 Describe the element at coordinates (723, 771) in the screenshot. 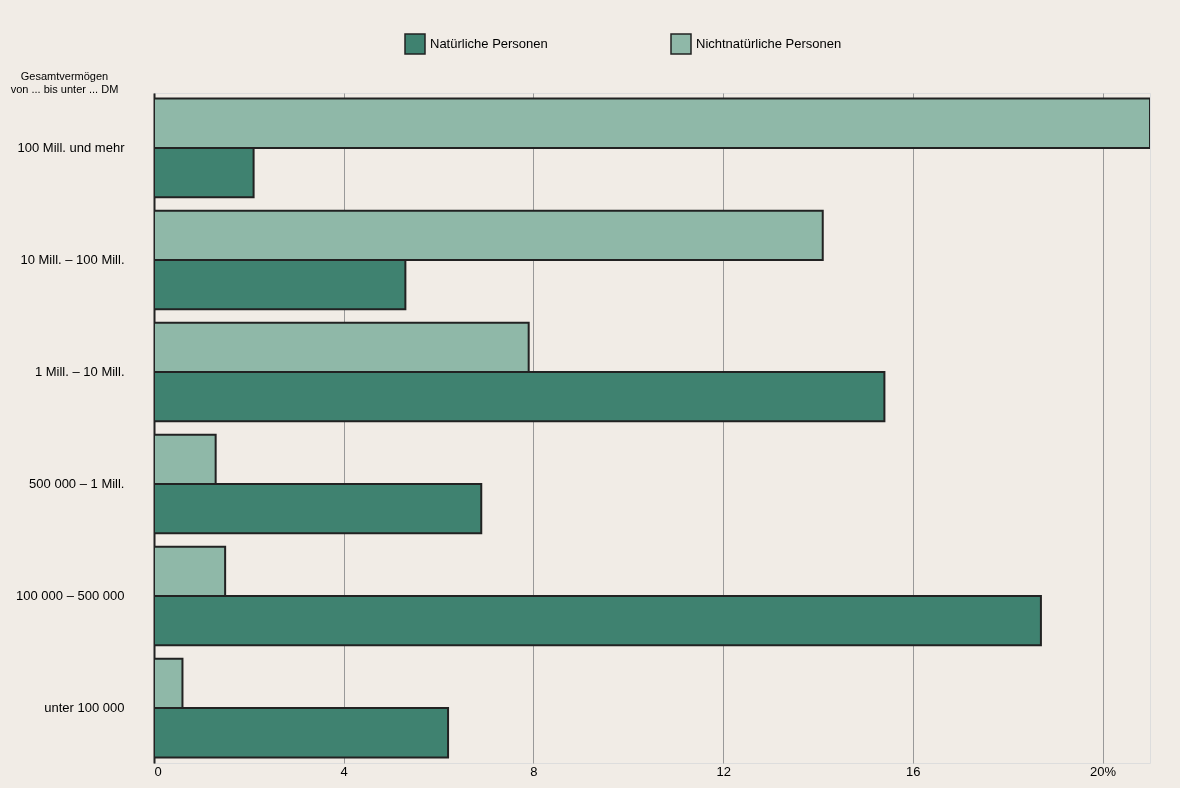

I see `x-tick-label: 12` at that location.